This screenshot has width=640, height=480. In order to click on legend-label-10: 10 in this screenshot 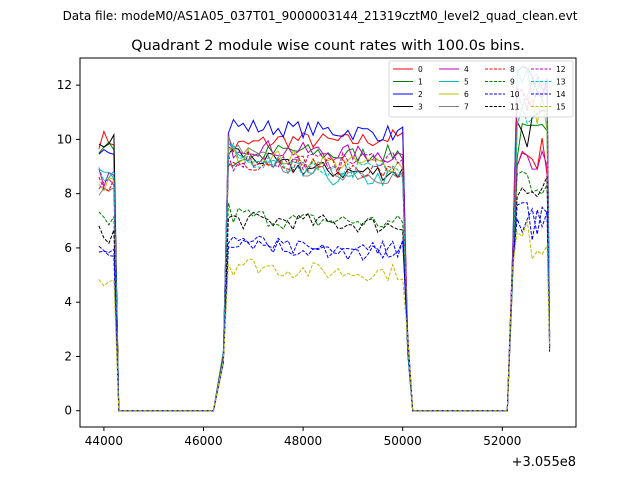, I will do `click(515, 94)`.